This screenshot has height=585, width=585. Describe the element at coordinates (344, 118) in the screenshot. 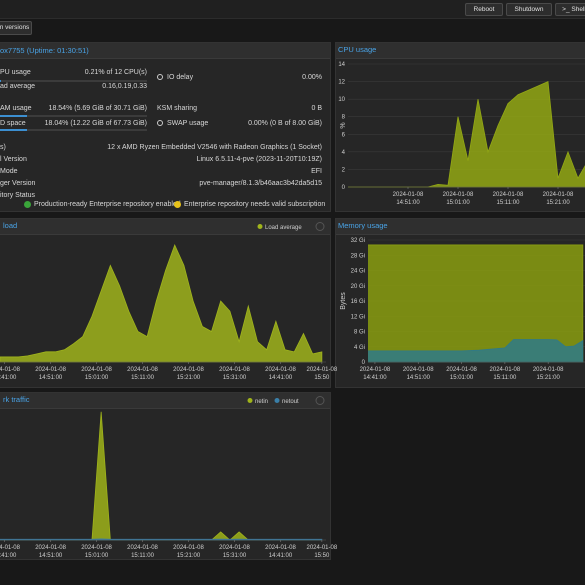

I see `y-tick-label: 8` at that location.